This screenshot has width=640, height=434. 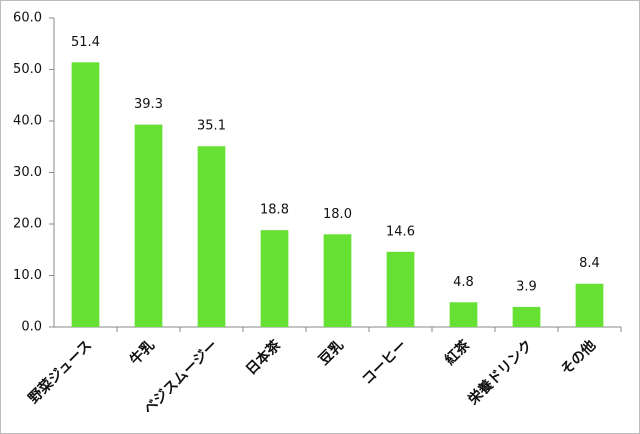 I want to click on y-tick-label: 60.0, so click(x=27, y=18).